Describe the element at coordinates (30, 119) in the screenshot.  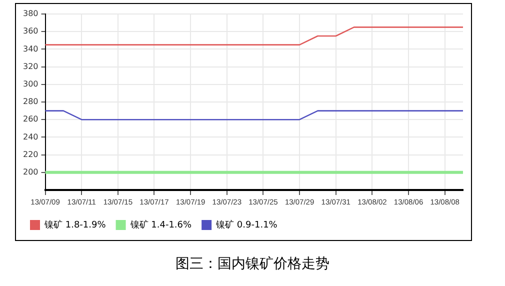
I see `y-tick-label: 260` at that location.